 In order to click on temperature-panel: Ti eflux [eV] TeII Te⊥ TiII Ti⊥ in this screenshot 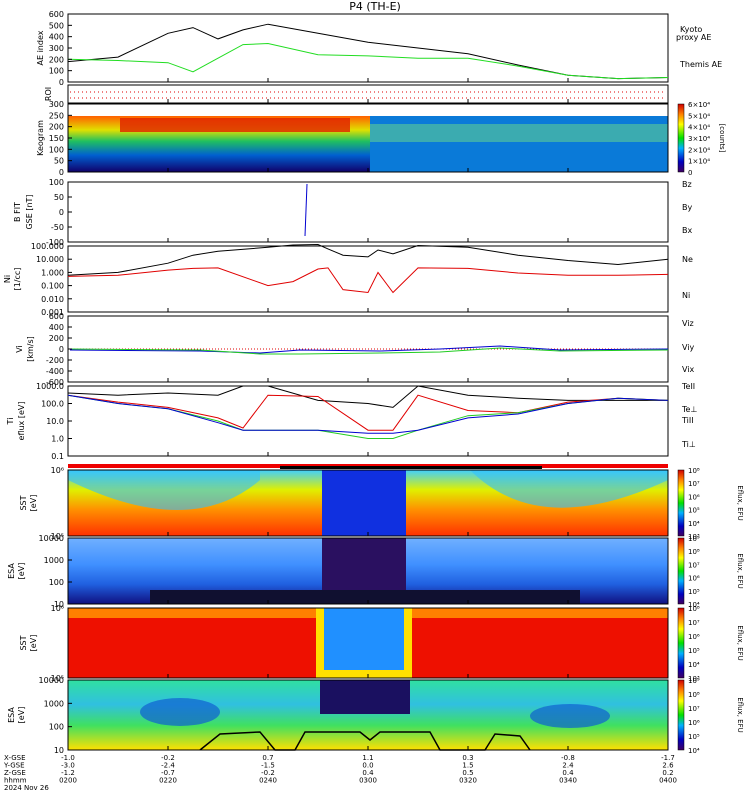, I will do `click(351, 419)`.